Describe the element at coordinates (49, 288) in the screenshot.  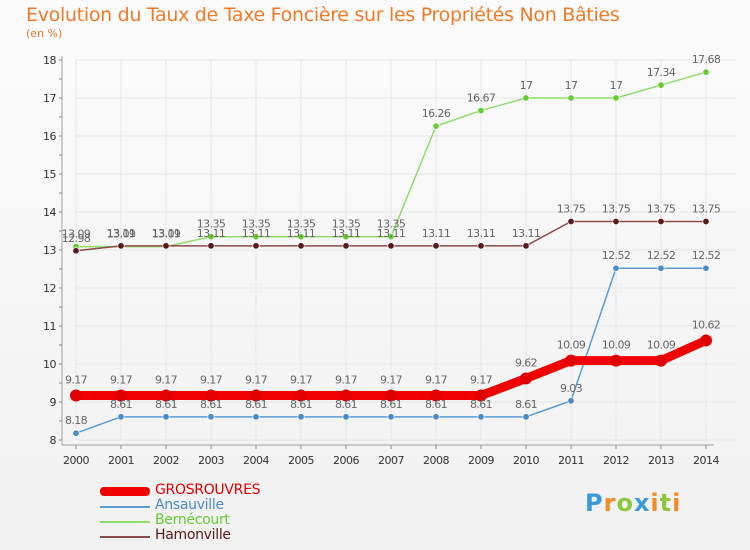
I see `y-tick-label: 12` at that location.